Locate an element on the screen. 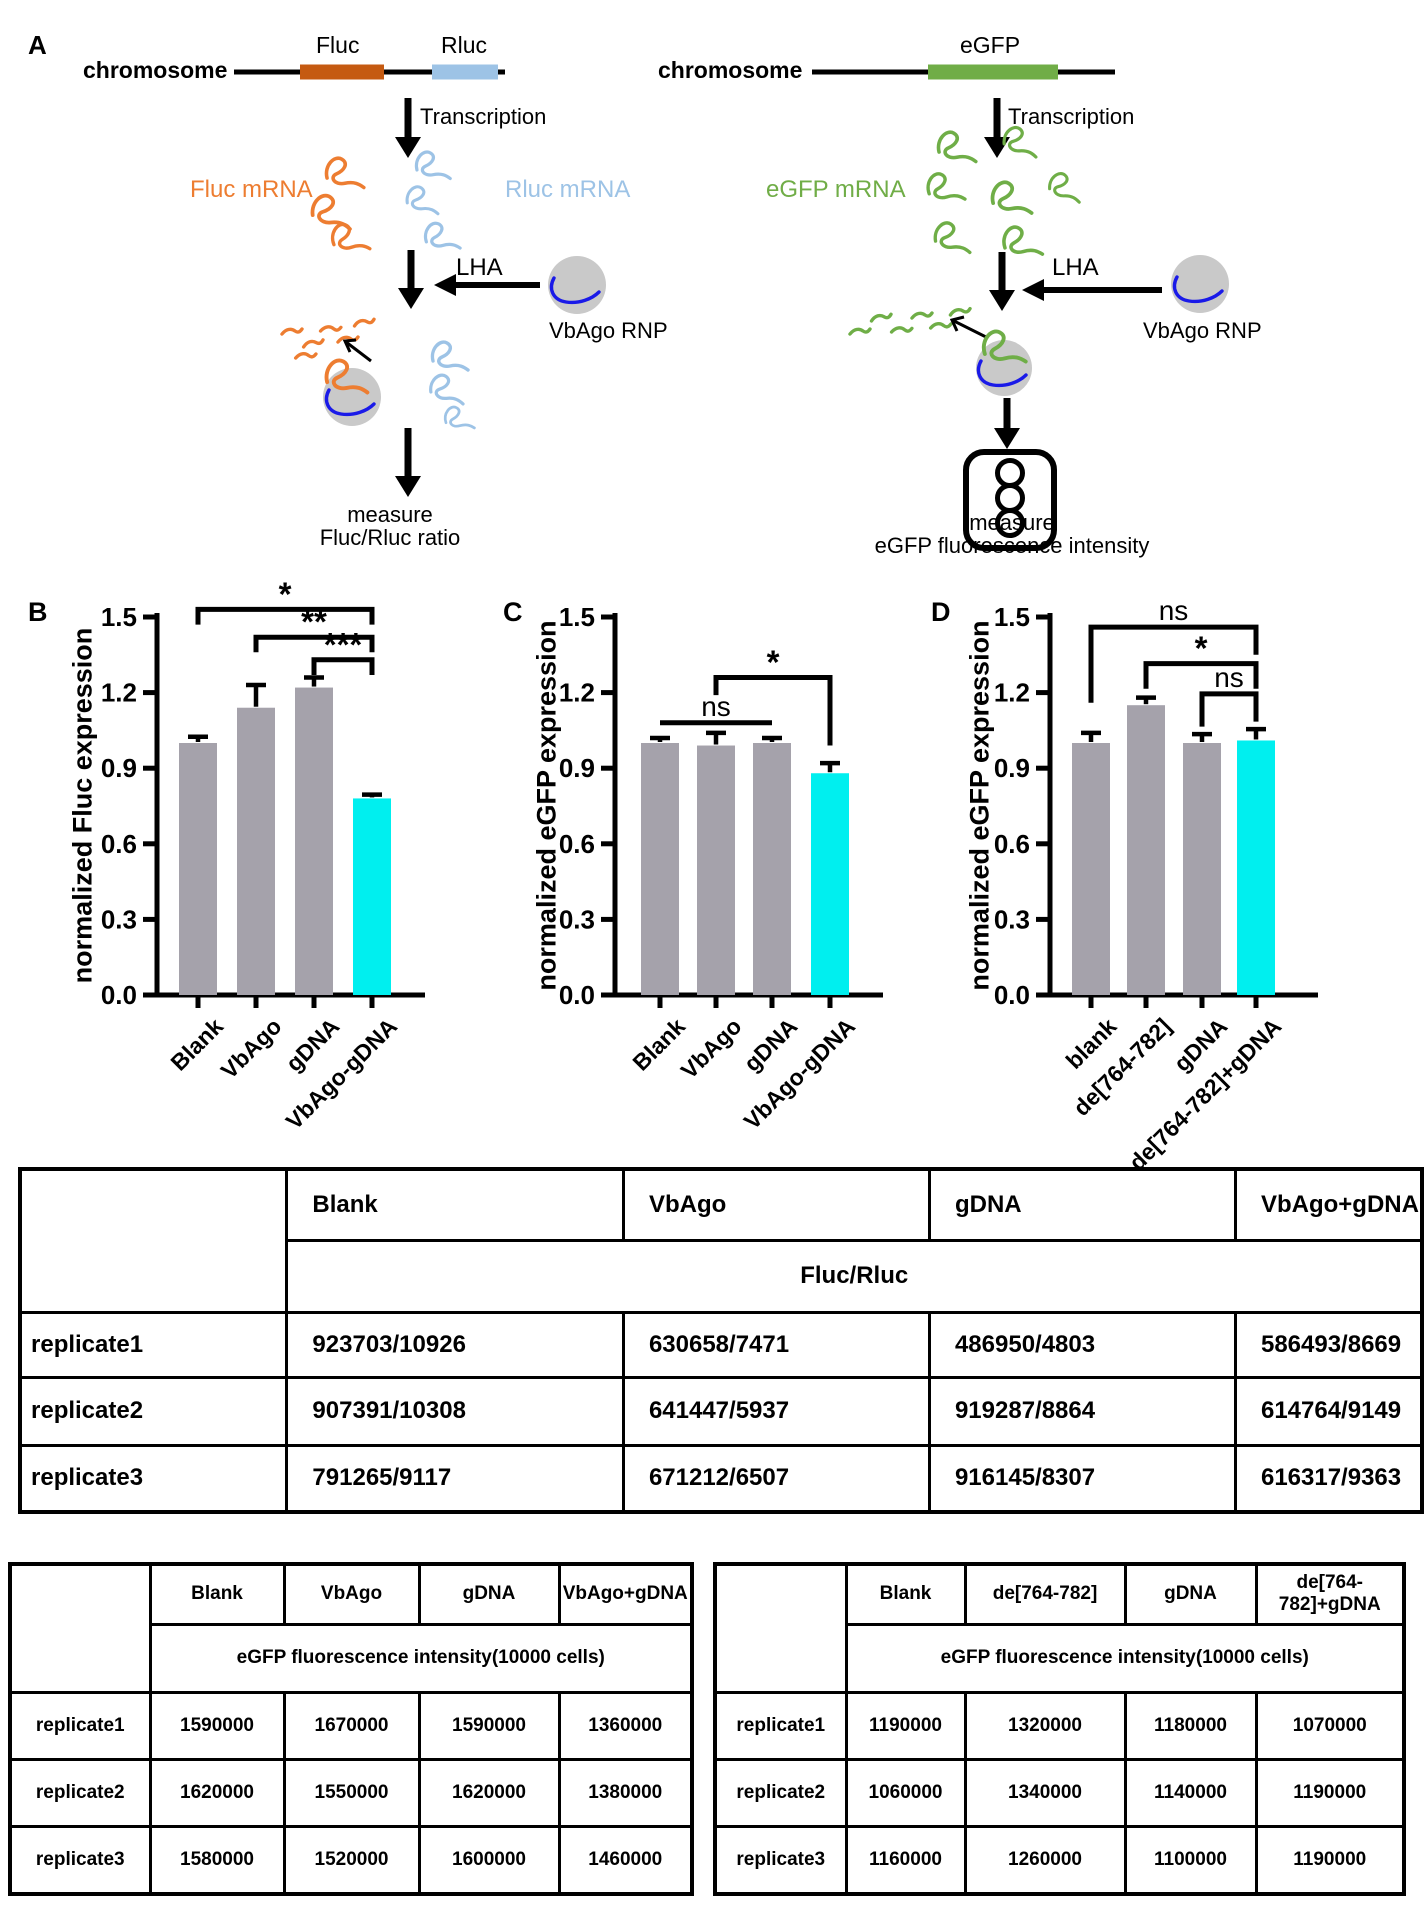  transcription-label-left: Transcription is located at coordinates (483, 116).